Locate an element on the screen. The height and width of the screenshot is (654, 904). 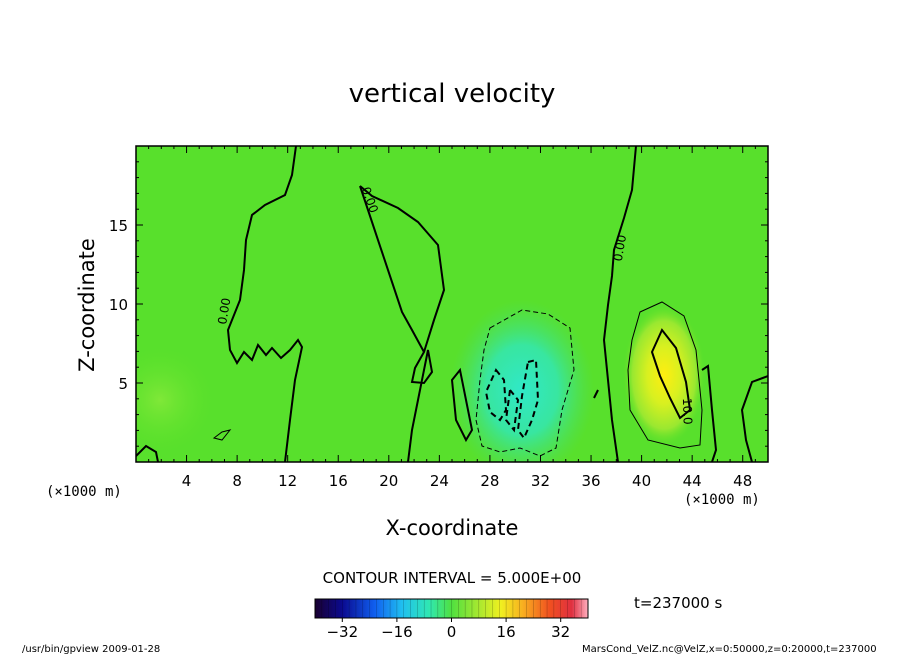
colorbar-tick-label: −16 is located at coordinates (397, 632).